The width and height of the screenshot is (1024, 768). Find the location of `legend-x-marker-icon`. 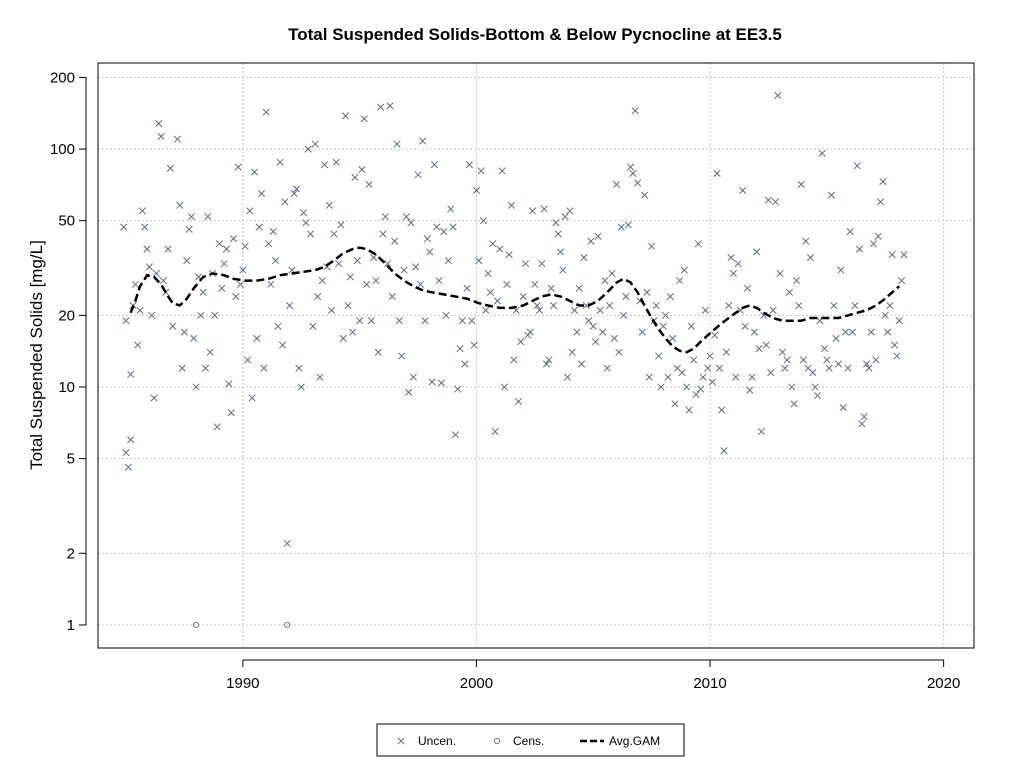

legend-x-marker-icon is located at coordinates (401, 741).